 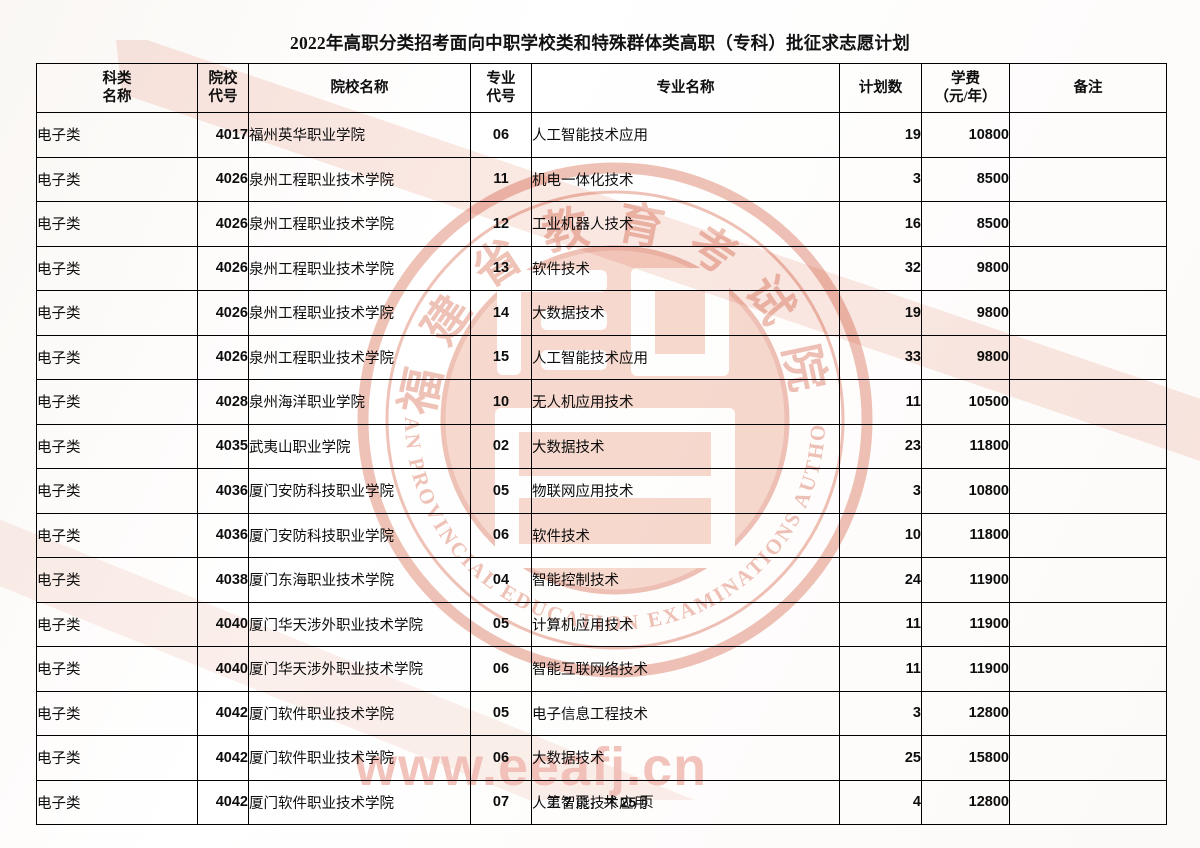 What do you see at coordinates (359, 580) in the screenshot?
I see `cell-school-name: 厦门东海职业技术学院` at bounding box center [359, 580].